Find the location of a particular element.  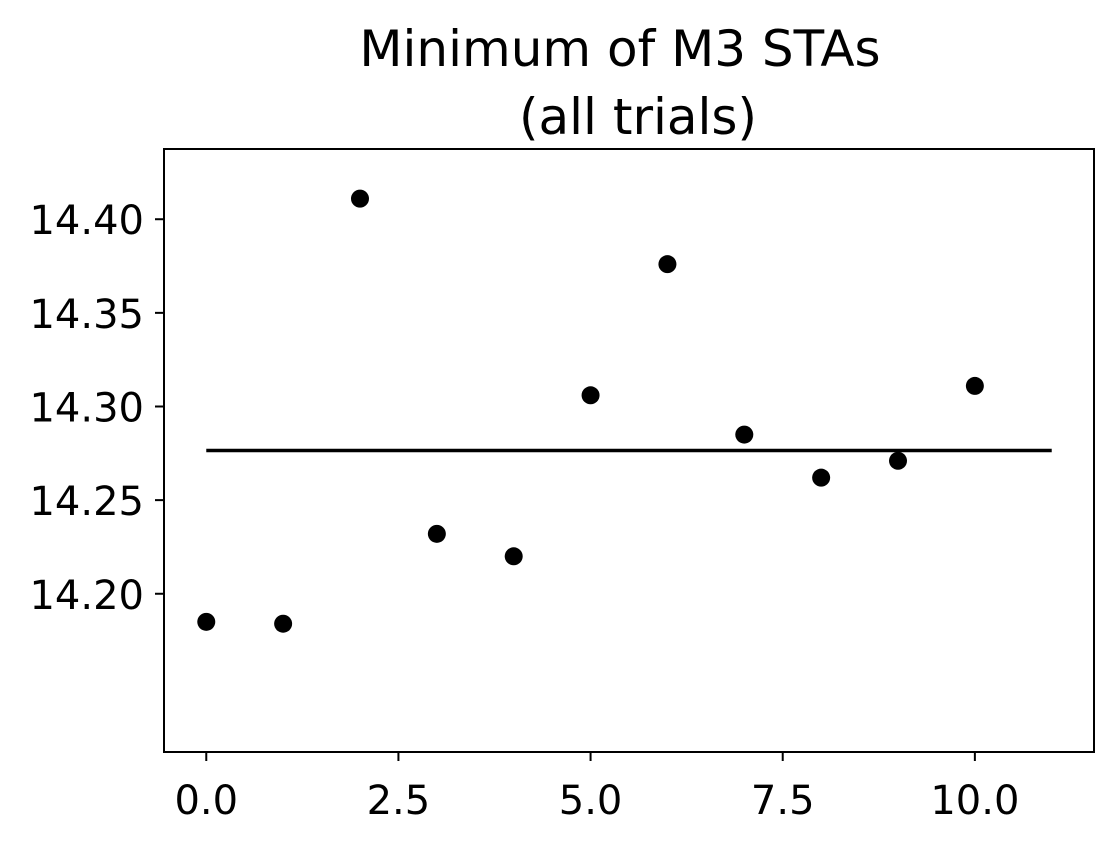

x-tick-label: 7.5 is located at coordinates (783, 801).